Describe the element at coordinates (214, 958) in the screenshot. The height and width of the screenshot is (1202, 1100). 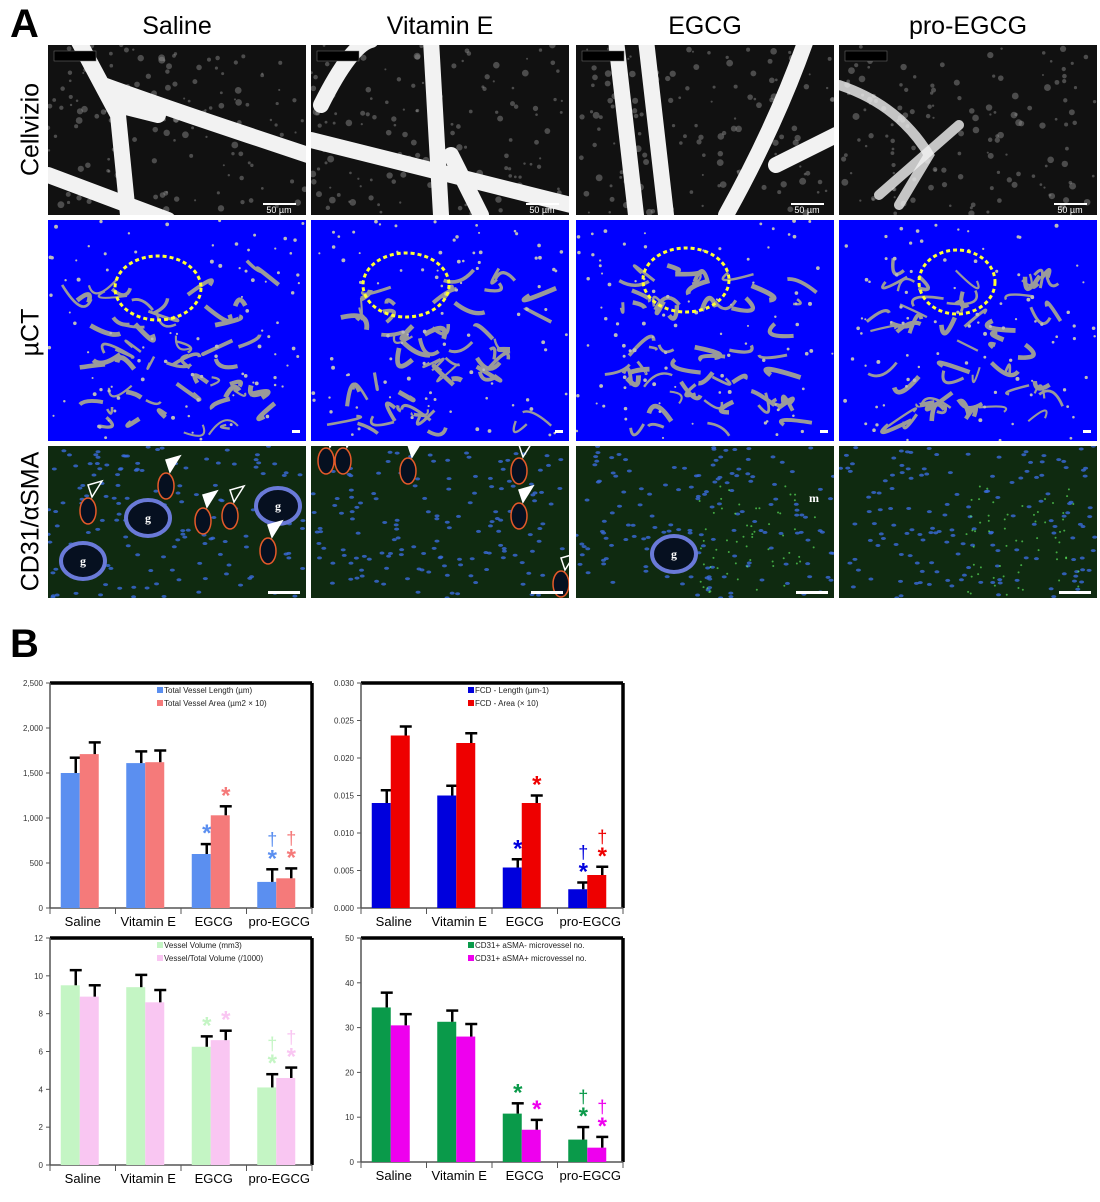
I see `legend-label: Vessel/Total Volume (/1000)` at that location.